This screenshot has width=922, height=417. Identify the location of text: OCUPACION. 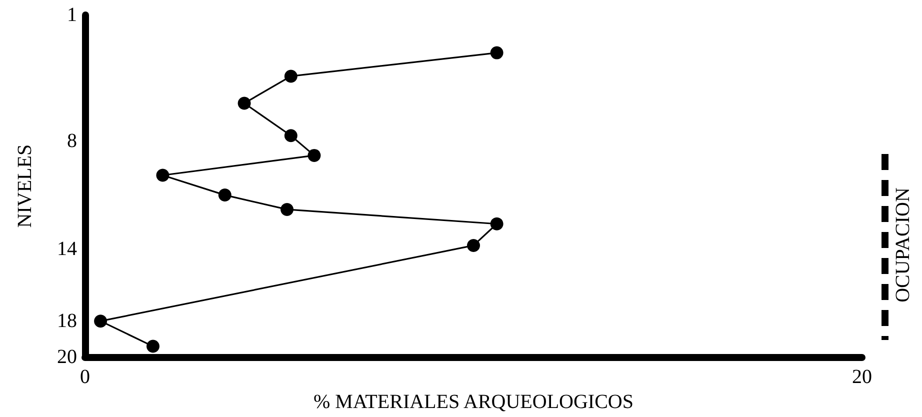
(903, 245).